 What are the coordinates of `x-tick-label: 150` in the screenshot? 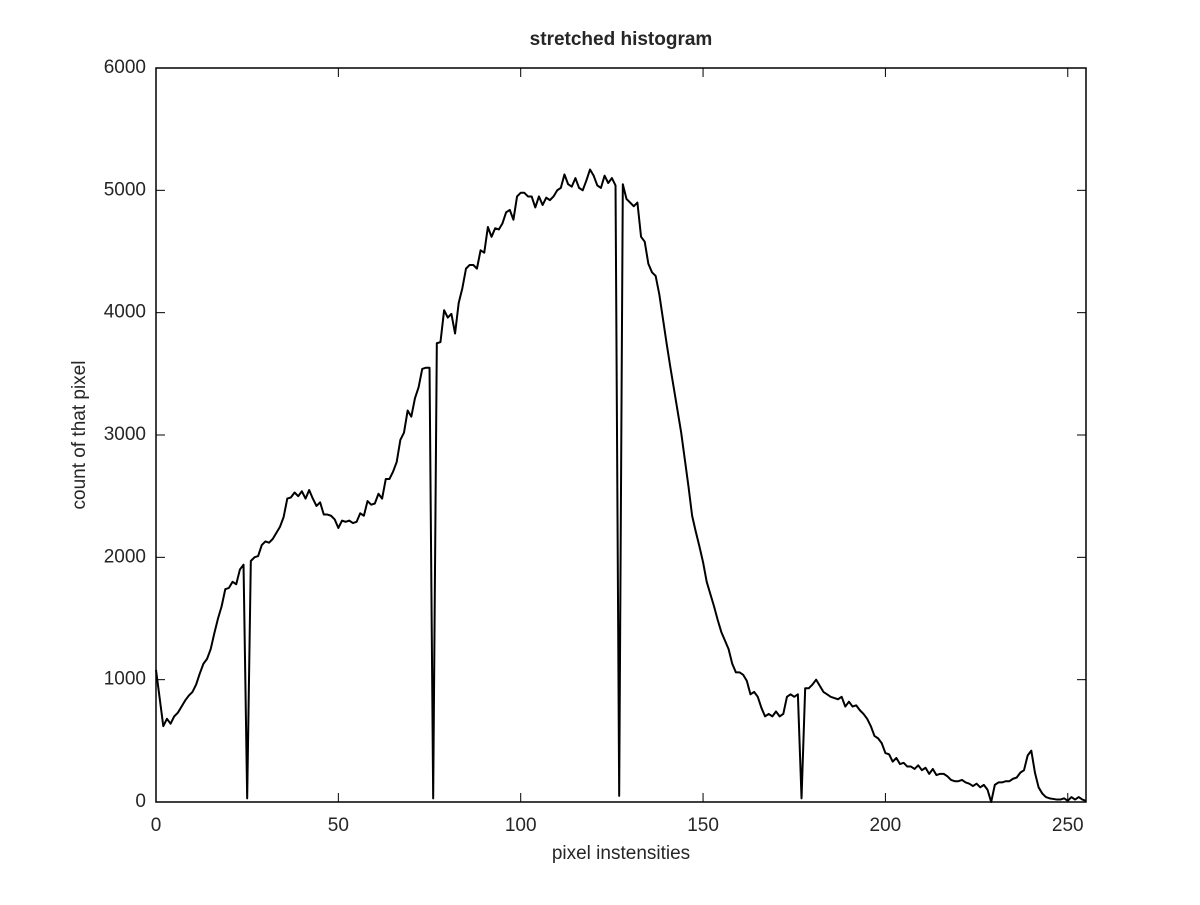 It's located at (703, 825).